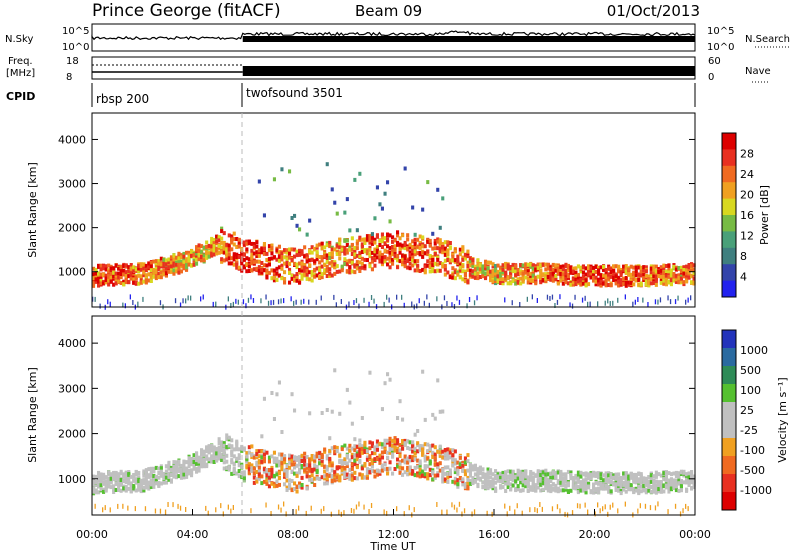 The image size is (800, 558). I want to click on colorbar-tick: -500, so click(752, 470).